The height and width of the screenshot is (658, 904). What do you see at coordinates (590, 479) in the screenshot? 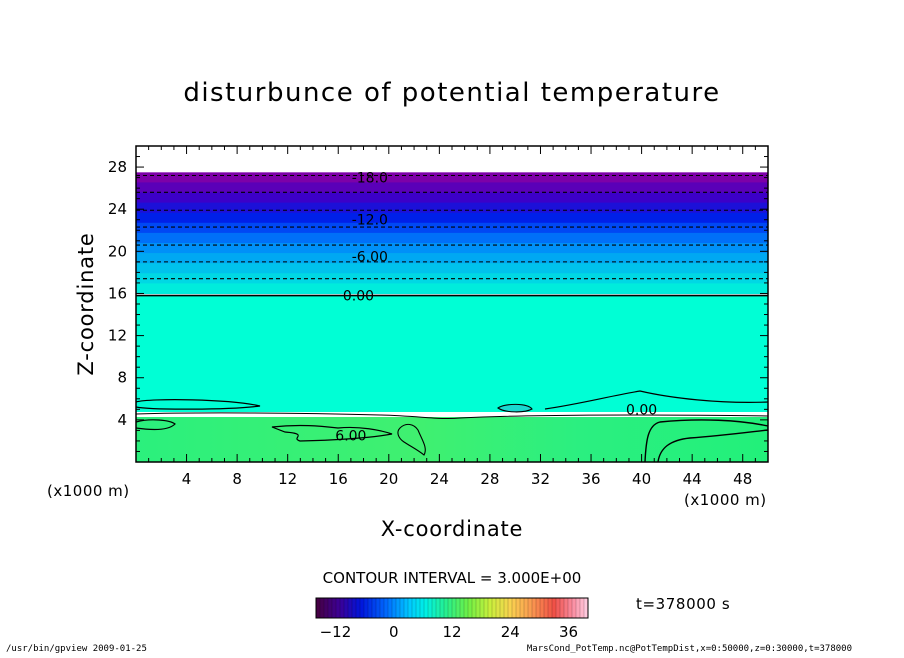
I see `x-tick-label: 36` at bounding box center [590, 479].